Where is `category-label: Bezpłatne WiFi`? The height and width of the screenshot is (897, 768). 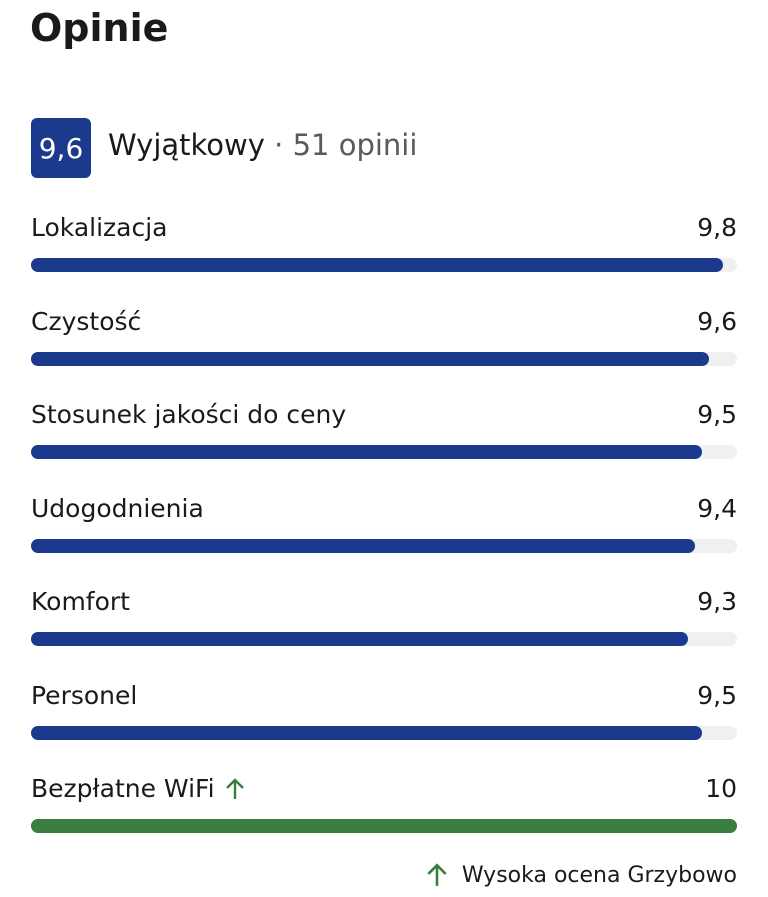 category-label: Bezpłatne WiFi is located at coordinates (139, 788).